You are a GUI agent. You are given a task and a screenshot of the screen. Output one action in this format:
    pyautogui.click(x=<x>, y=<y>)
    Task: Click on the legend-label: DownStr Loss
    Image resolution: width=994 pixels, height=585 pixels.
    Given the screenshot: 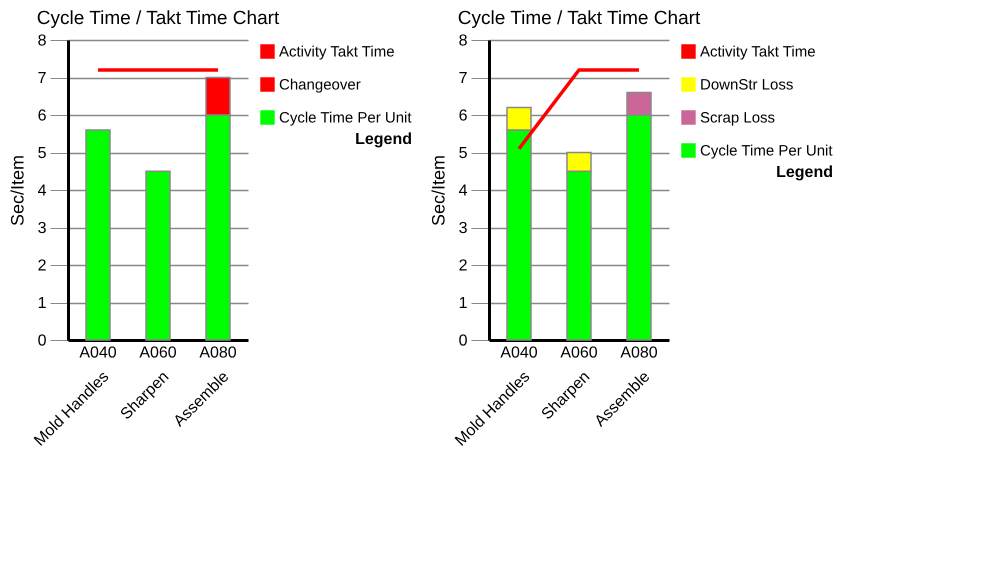 What is the action you would take?
    pyautogui.click(x=747, y=85)
    